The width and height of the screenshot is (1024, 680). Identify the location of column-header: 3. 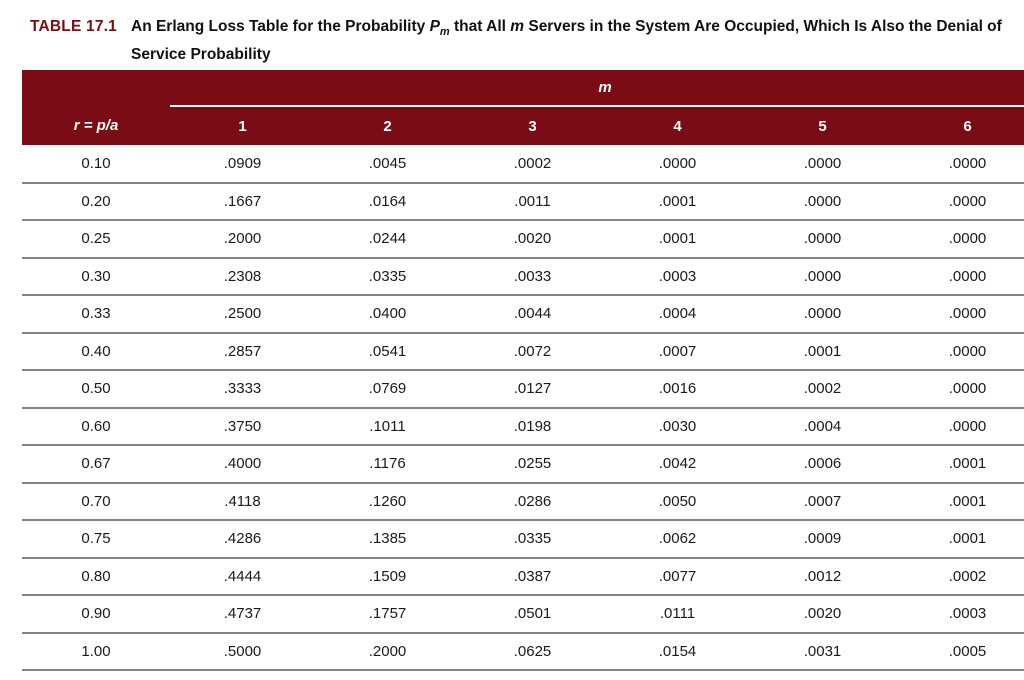
(532, 125).